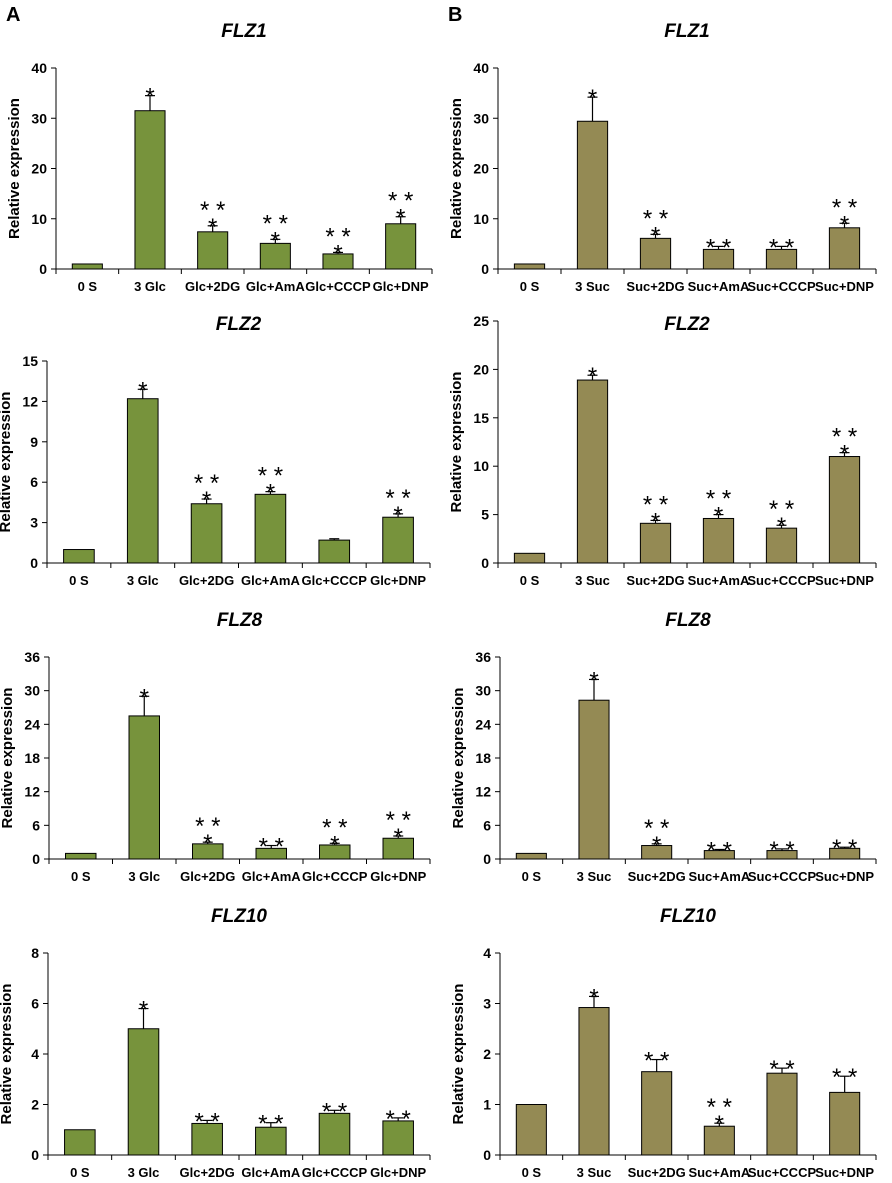 Image resolution: width=892 pixels, height=1183 pixels. I want to click on x-tick-label: 3 Glc, so click(144, 876).